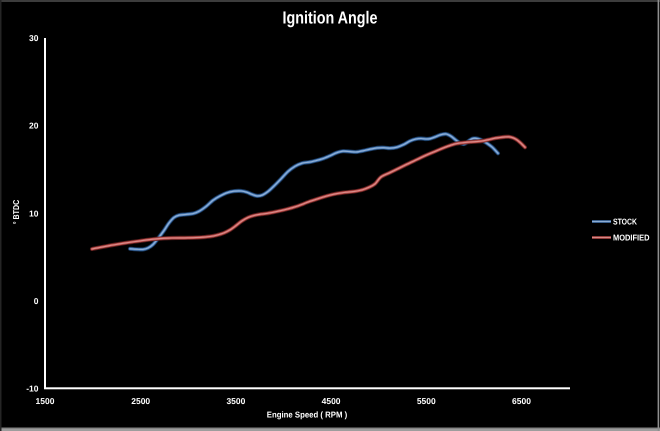 The image size is (660, 431). What do you see at coordinates (34, 38) in the screenshot?
I see `svg-text: 30` at bounding box center [34, 38].